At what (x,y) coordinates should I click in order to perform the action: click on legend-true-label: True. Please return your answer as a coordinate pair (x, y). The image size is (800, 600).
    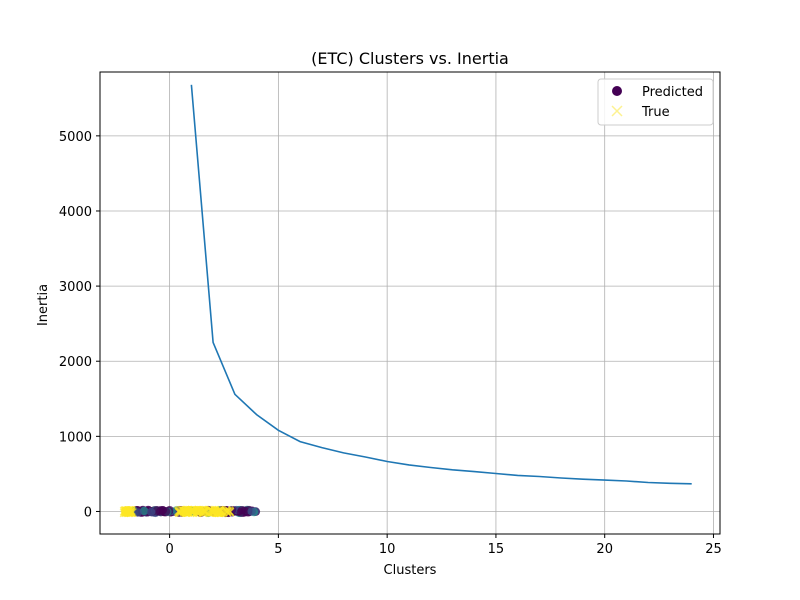
    Looking at the image, I should click on (655, 112).